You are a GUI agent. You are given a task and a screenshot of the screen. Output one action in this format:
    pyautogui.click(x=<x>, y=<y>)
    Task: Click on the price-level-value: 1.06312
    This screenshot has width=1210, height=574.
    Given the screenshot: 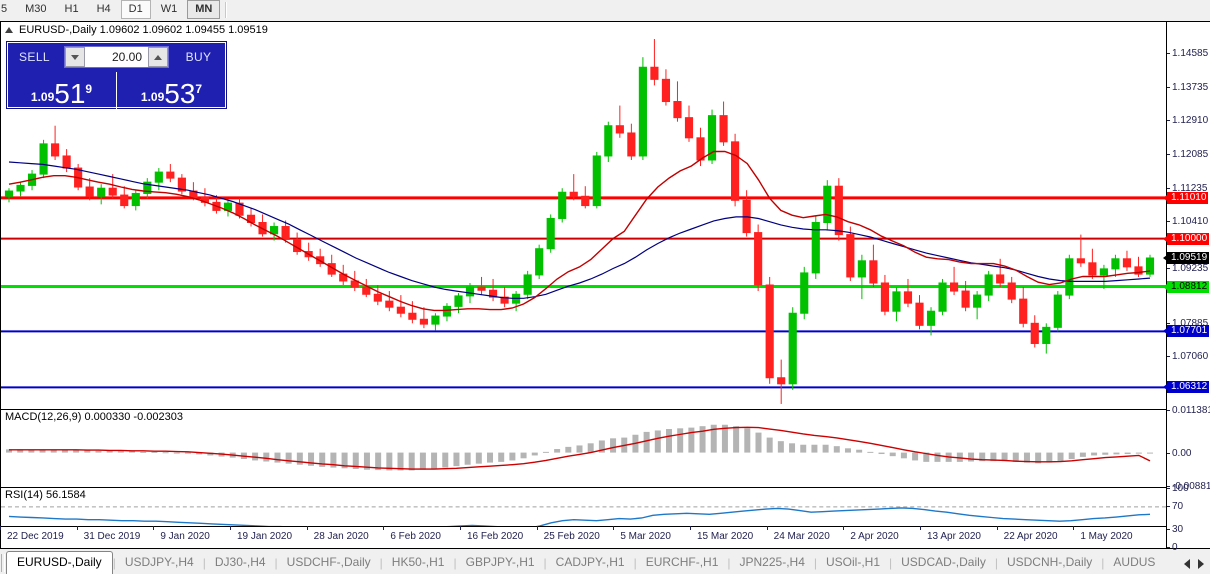 What is the action you would take?
    pyautogui.click(x=1189, y=387)
    